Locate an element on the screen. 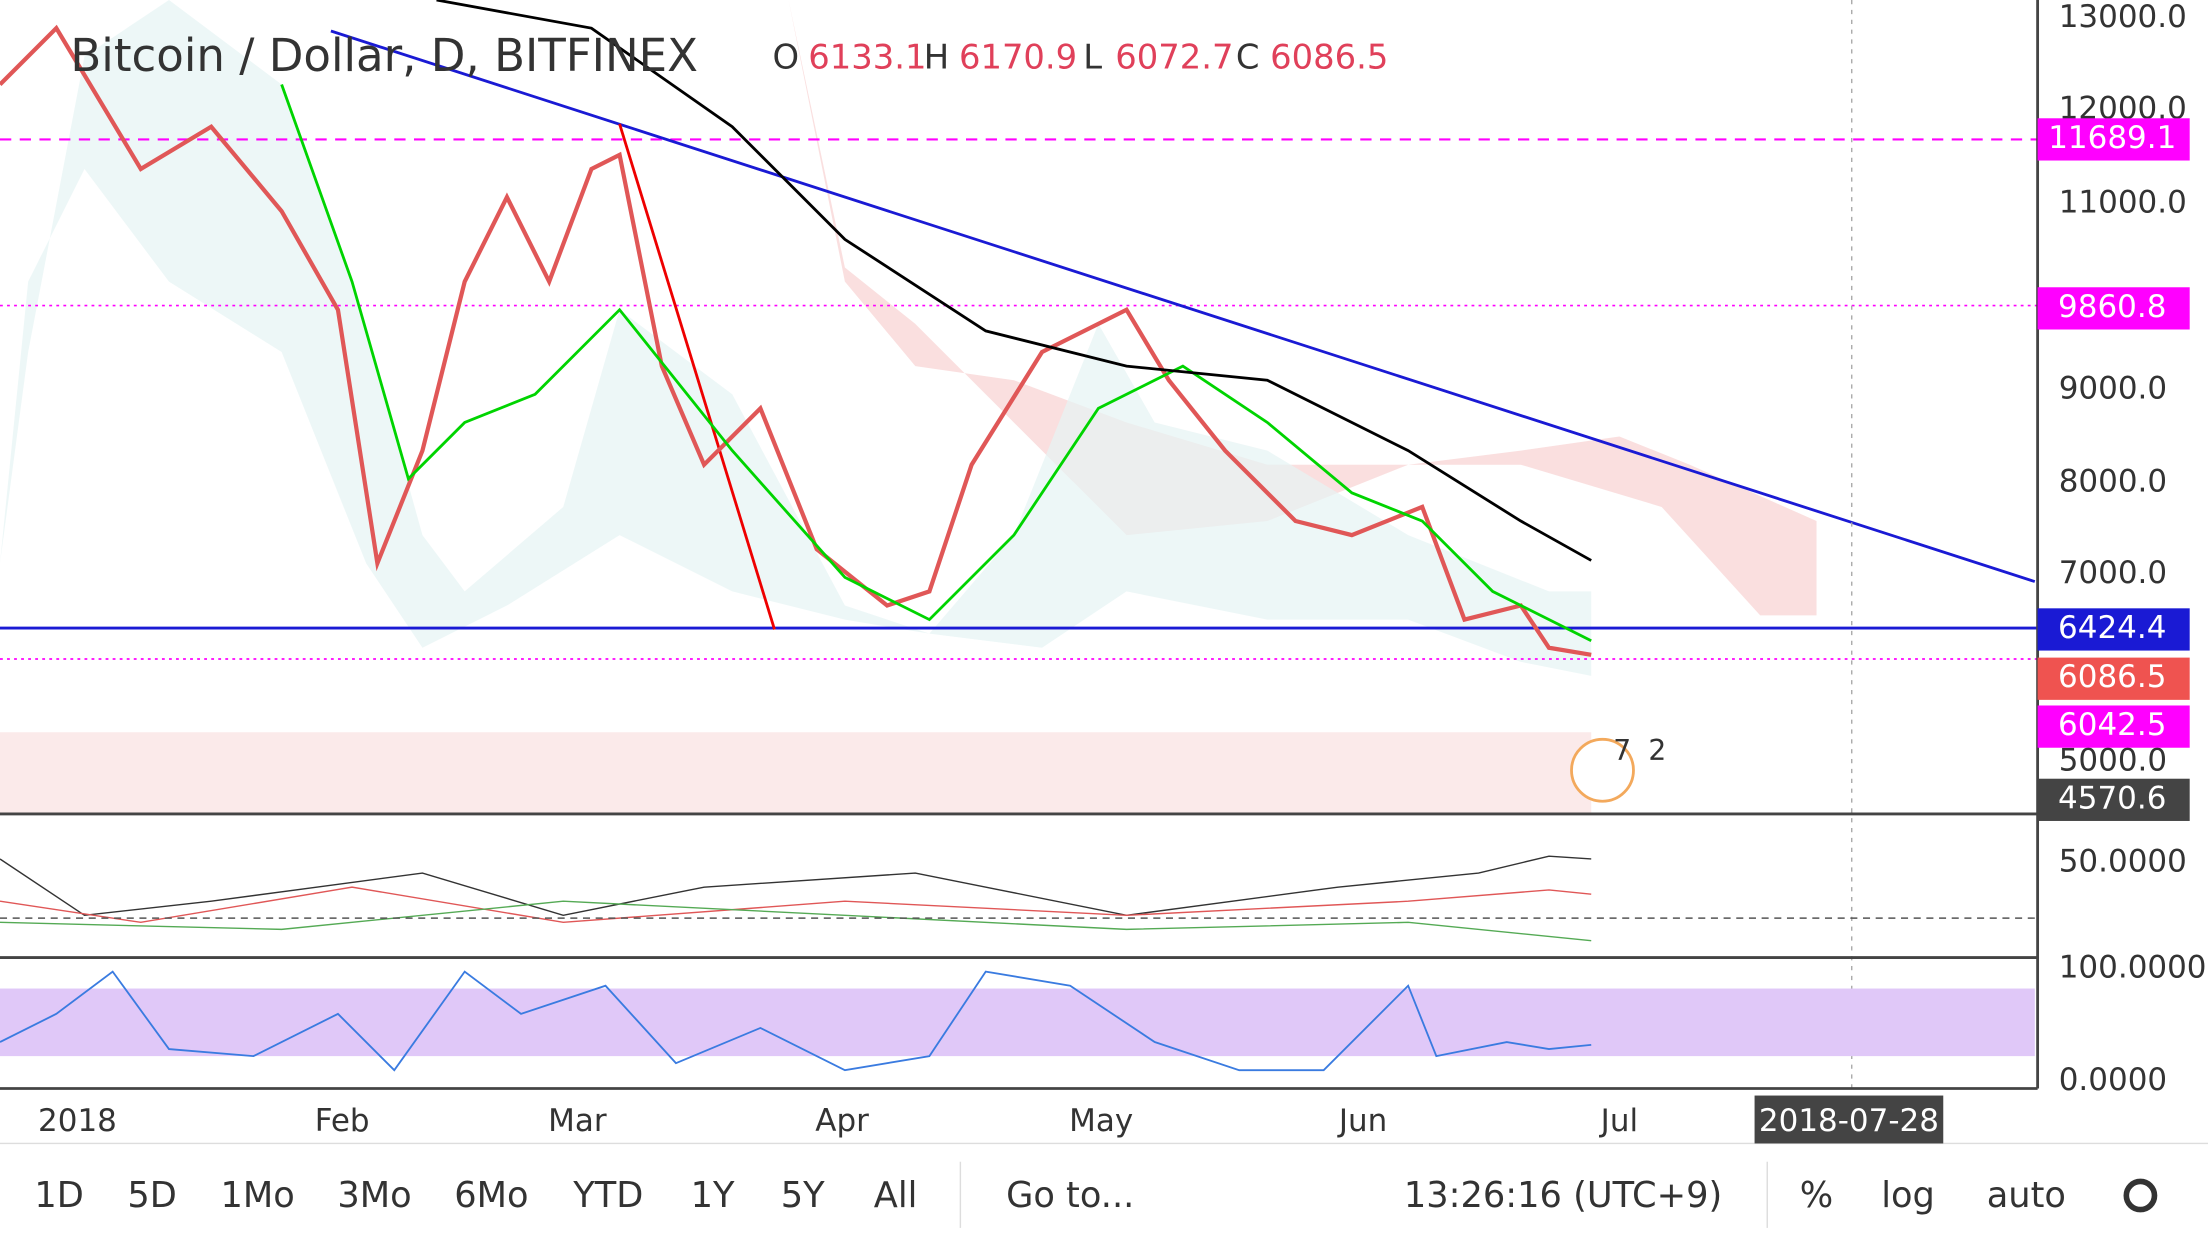 The width and height of the screenshot is (2208, 1242). price-label: 13000.0 is located at coordinates (2123, 17).